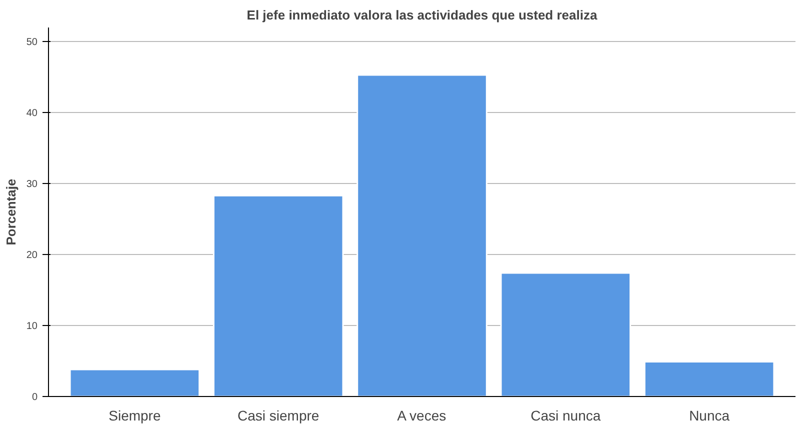 This screenshot has width=800, height=426. Describe the element at coordinates (32, 184) in the screenshot. I see `y-tick-label: 30` at that location.